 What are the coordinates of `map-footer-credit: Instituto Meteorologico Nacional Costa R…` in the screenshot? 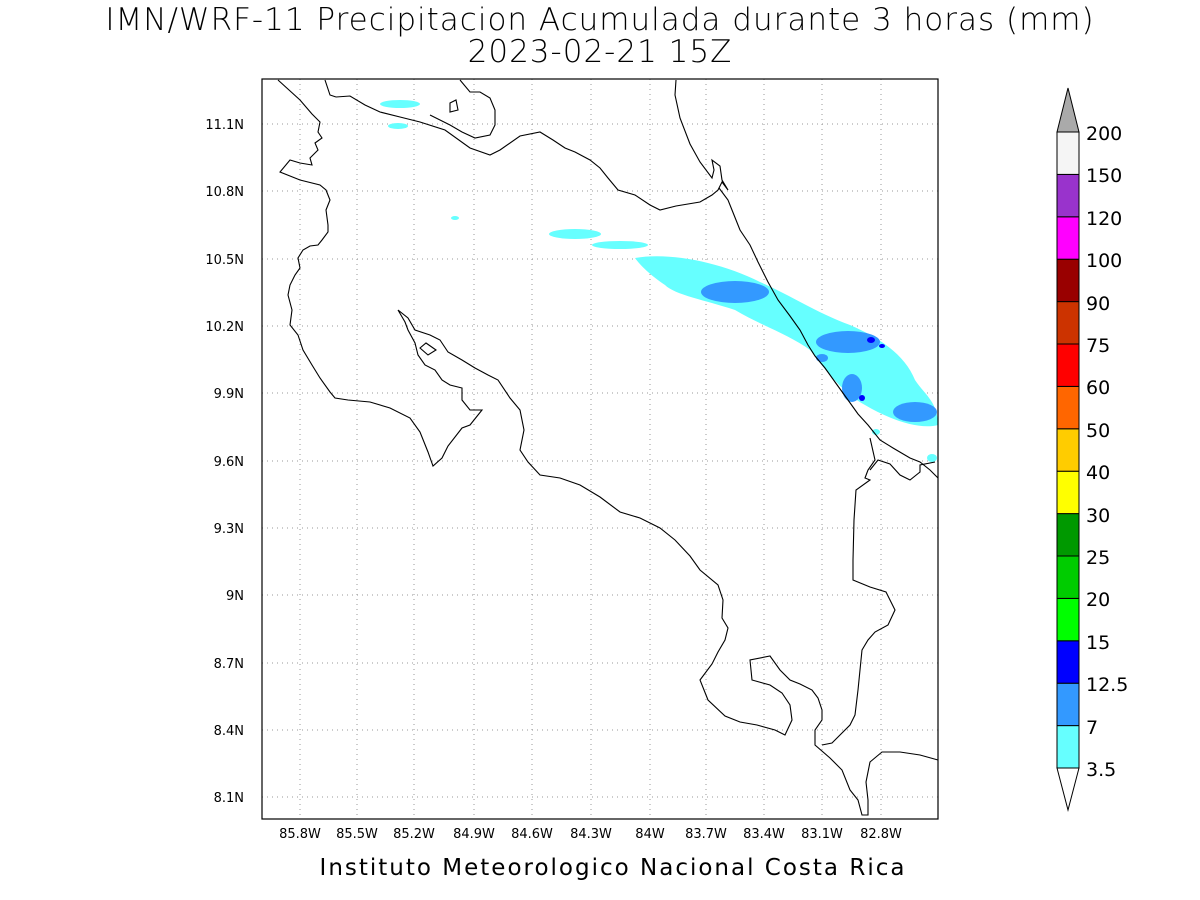 It's located at (613, 868).